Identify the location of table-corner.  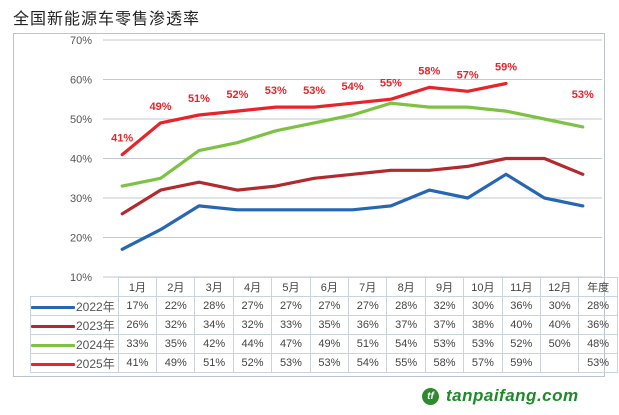
(74, 287).